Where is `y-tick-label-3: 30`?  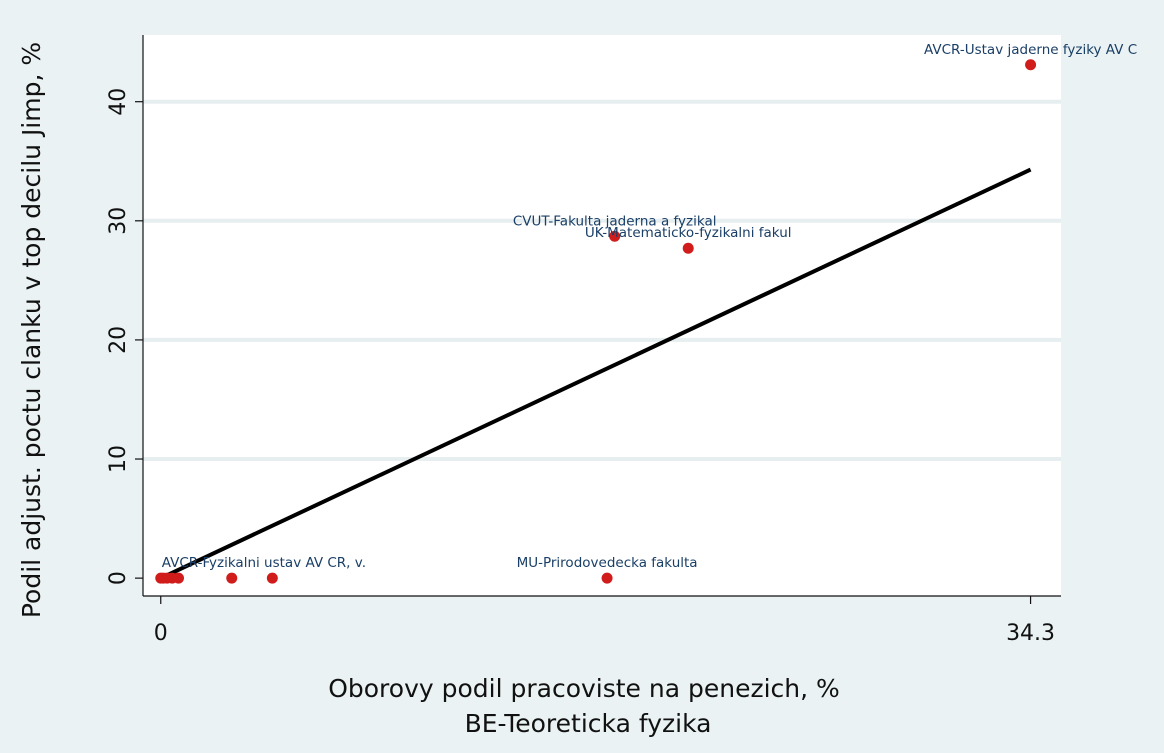
y-tick-label-3: 30 is located at coordinates (118, 221).